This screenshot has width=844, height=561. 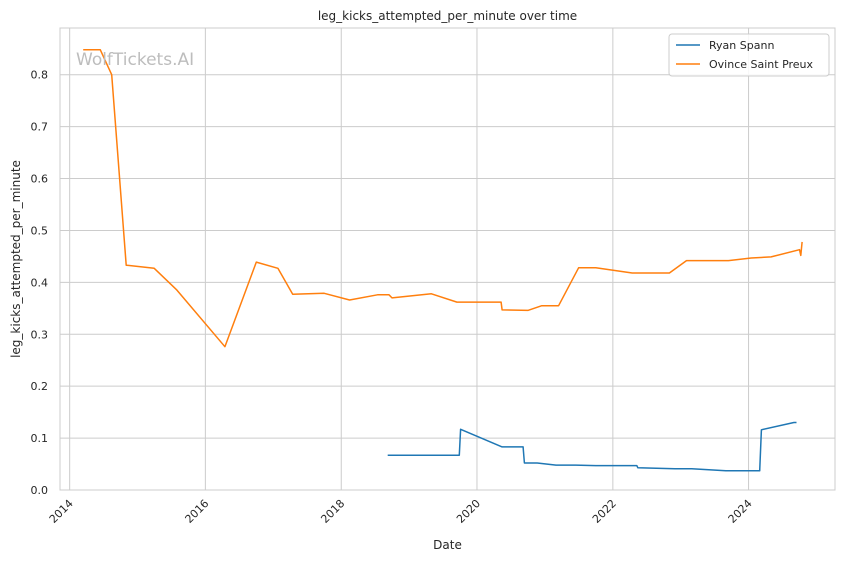 What do you see at coordinates (40, 334) in the screenshot?
I see `y-tick-label: 0.3` at bounding box center [40, 334].